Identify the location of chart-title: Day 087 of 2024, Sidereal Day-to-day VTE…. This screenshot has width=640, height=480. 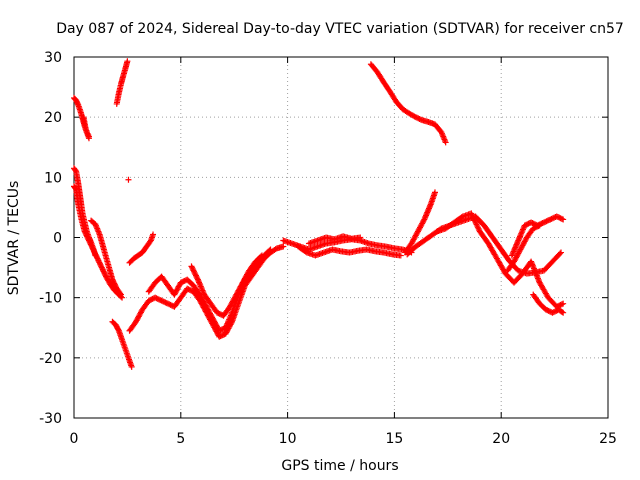
(340, 29).